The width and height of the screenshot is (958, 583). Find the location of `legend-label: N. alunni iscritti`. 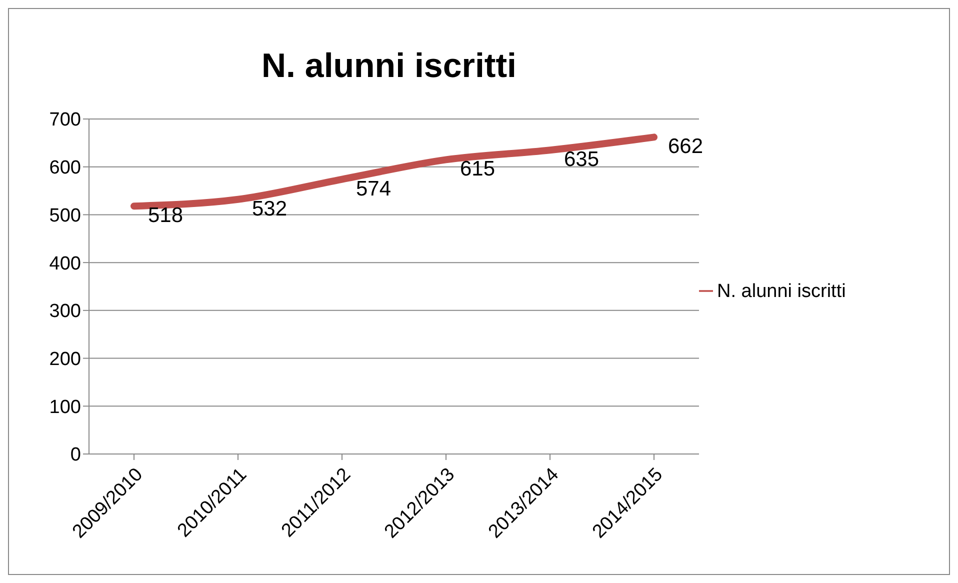

legend-label: N. alunni iscritti is located at coordinates (781, 291).